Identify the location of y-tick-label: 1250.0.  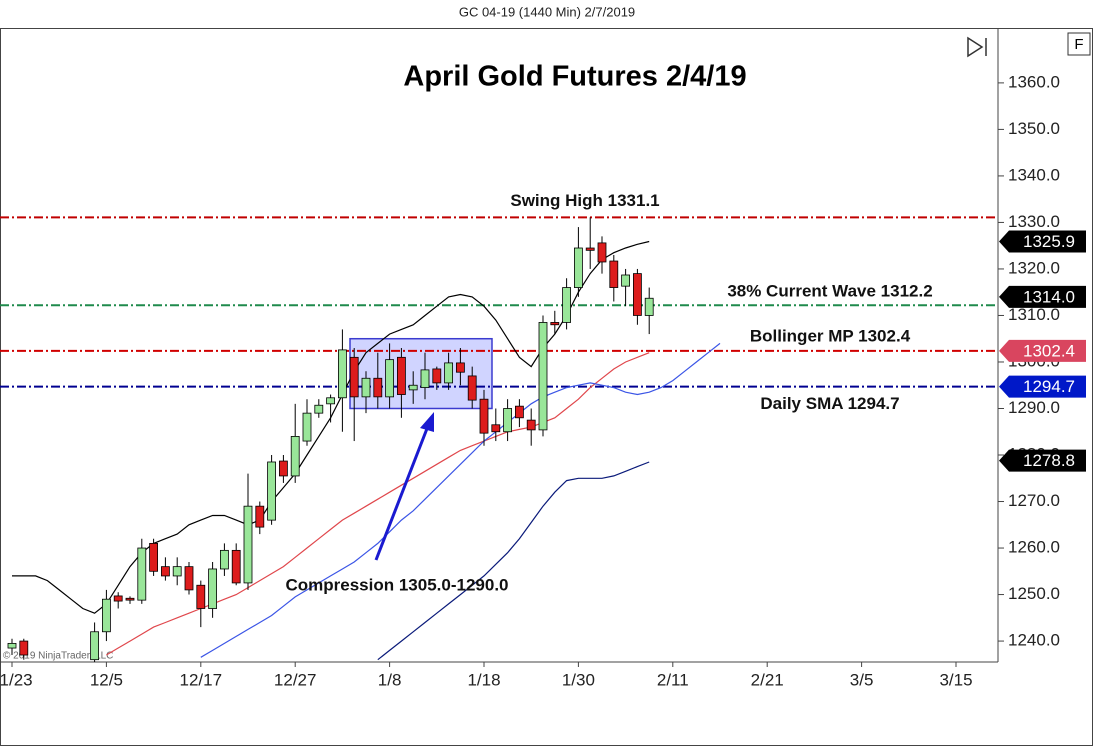
(1034, 593).